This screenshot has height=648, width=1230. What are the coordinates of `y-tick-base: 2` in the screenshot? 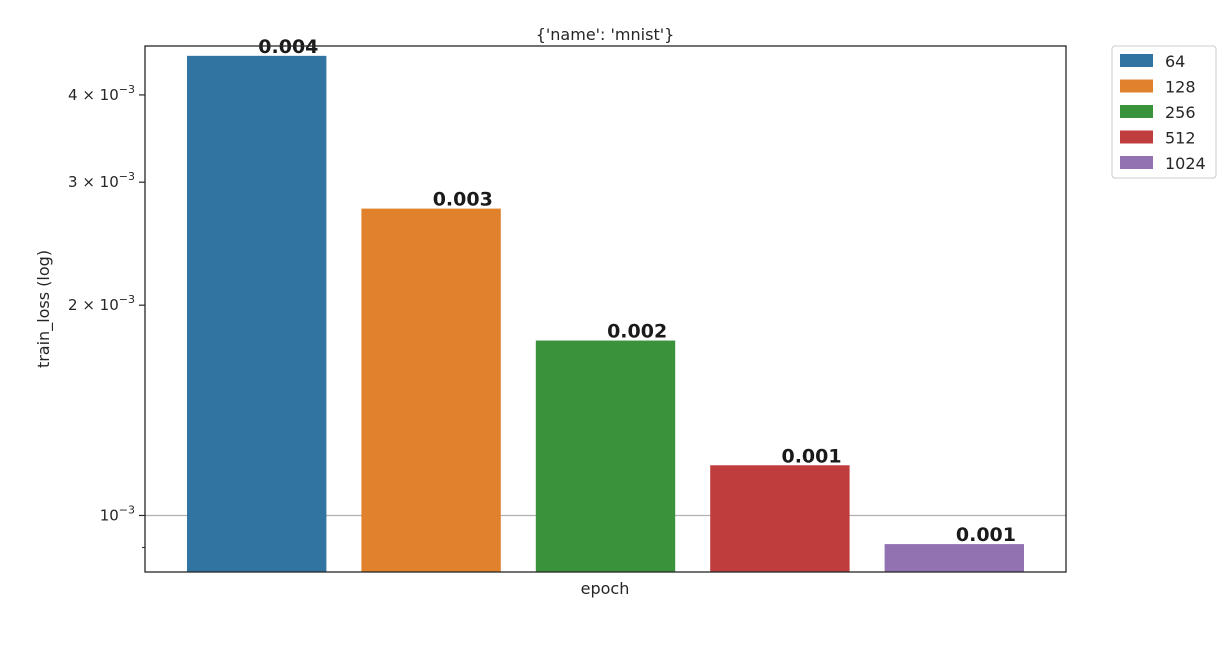 It's located at (73, 305).